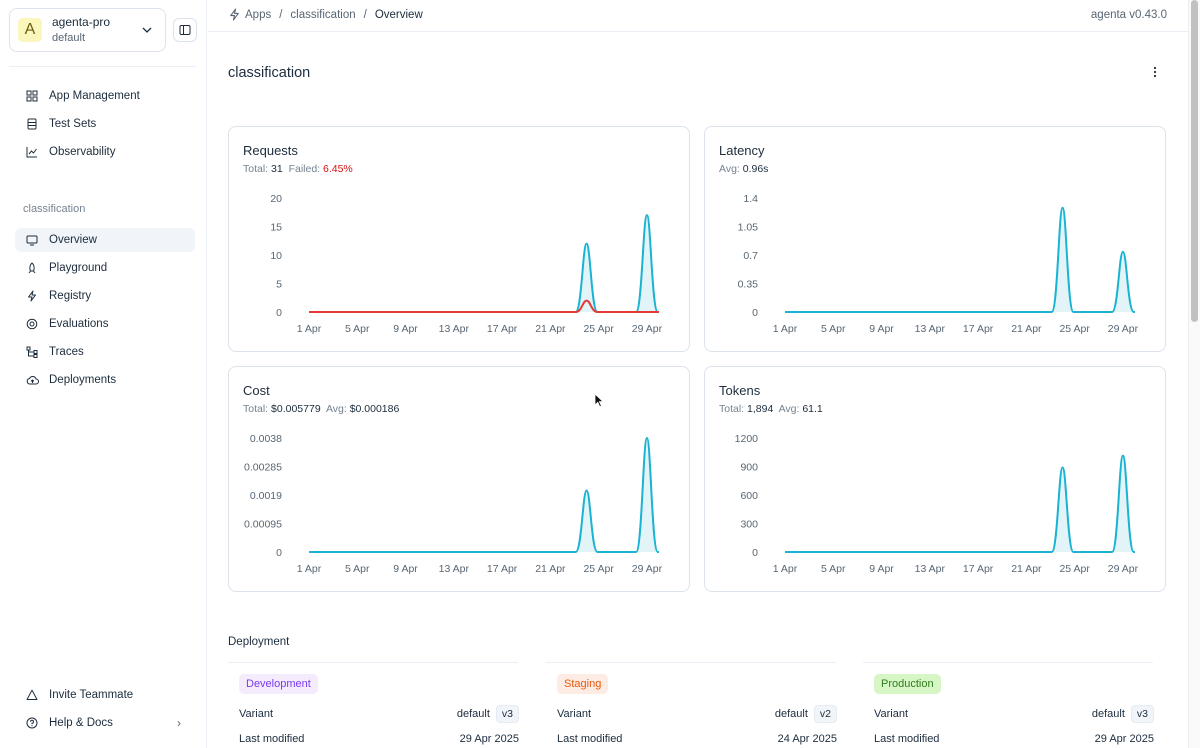 The height and width of the screenshot is (748, 1200). Describe the element at coordinates (105, 240) in the screenshot. I see `sidebar-item-overview: Overview` at that location.